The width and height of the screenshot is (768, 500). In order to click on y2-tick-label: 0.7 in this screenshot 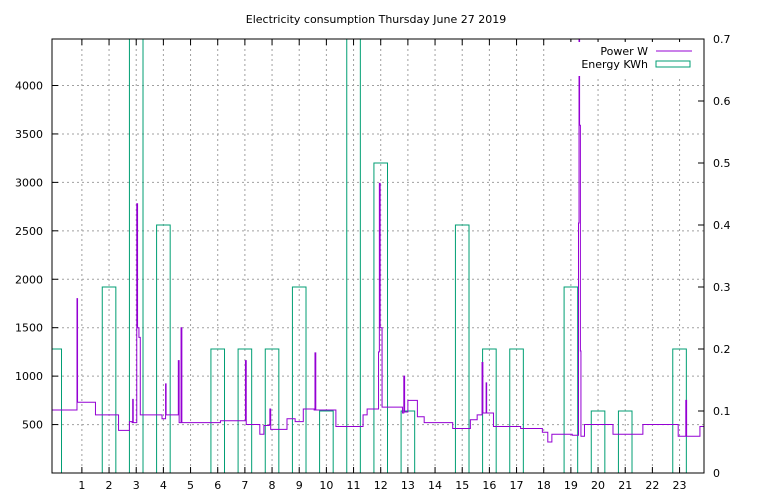, I will do `click(722, 39)`.